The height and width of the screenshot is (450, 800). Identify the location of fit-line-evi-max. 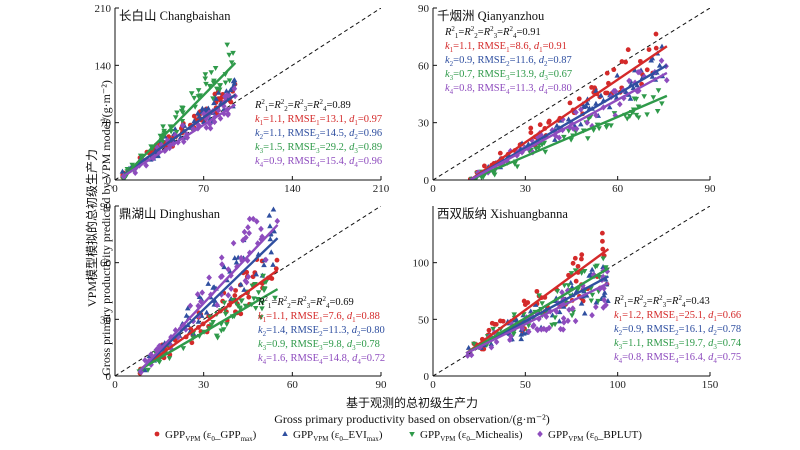
(208, 305).